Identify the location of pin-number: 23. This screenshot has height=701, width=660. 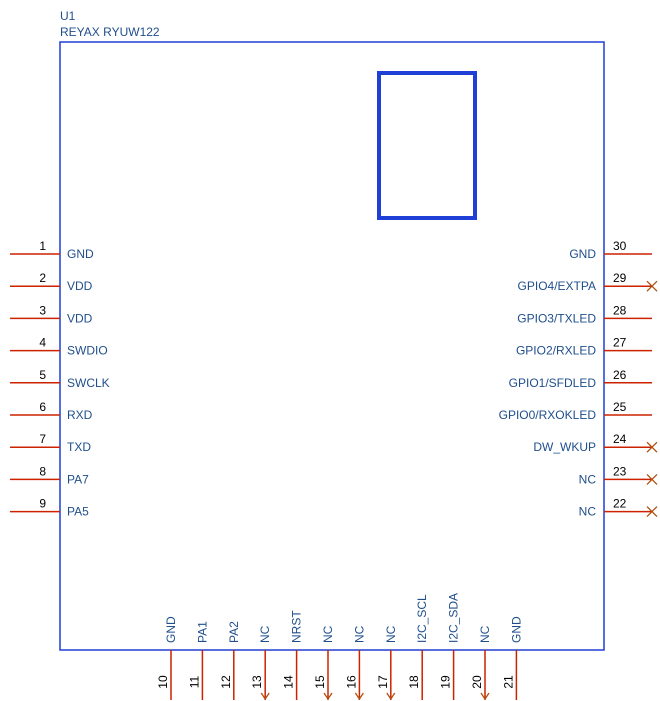
(620, 471).